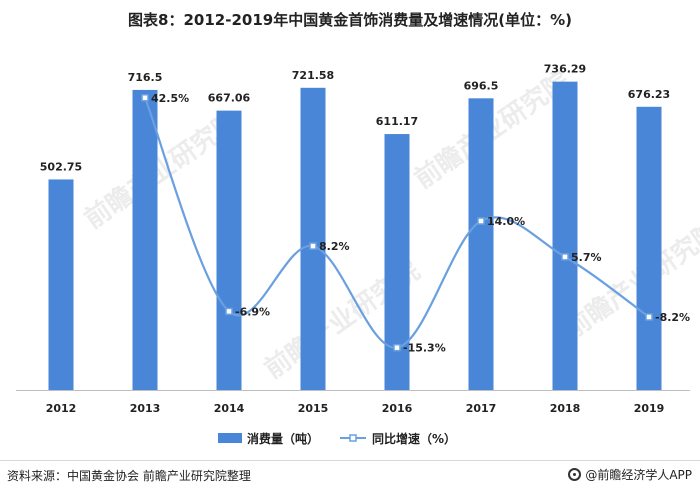 The image size is (700, 496). What do you see at coordinates (61, 284) in the screenshot?
I see `bar-2012` at bounding box center [61, 284].